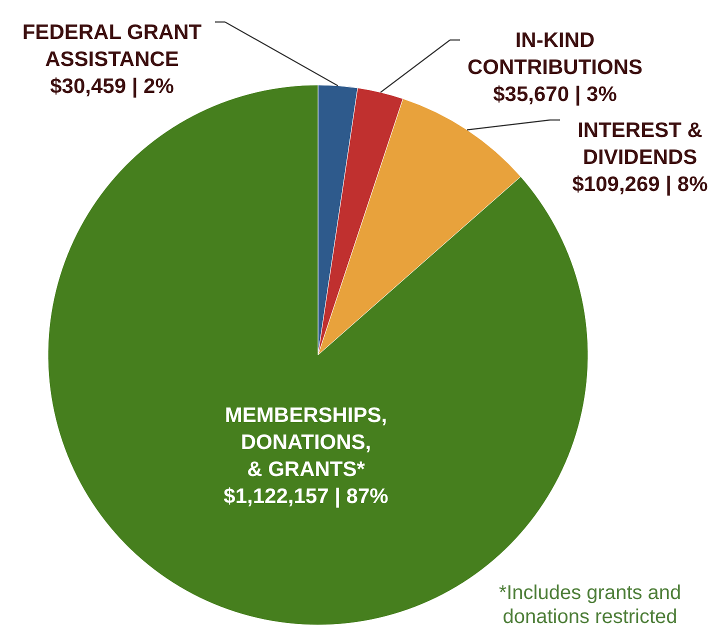  What do you see at coordinates (640, 144) in the screenshot?
I see `slice-label: INTEREST & DIVIDENDS` at bounding box center [640, 144].